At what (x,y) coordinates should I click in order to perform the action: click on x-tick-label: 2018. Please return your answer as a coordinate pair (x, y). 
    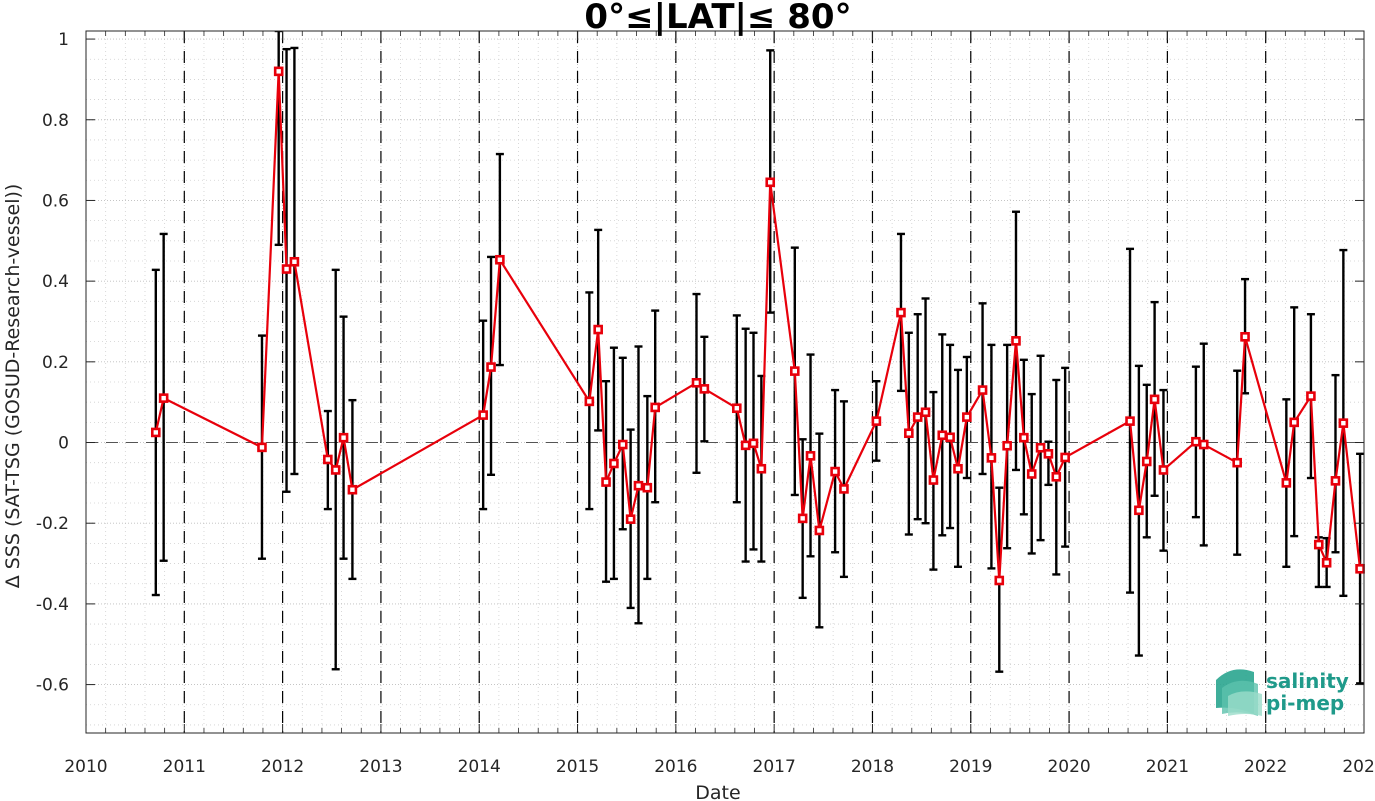
    Looking at the image, I should click on (872, 767).